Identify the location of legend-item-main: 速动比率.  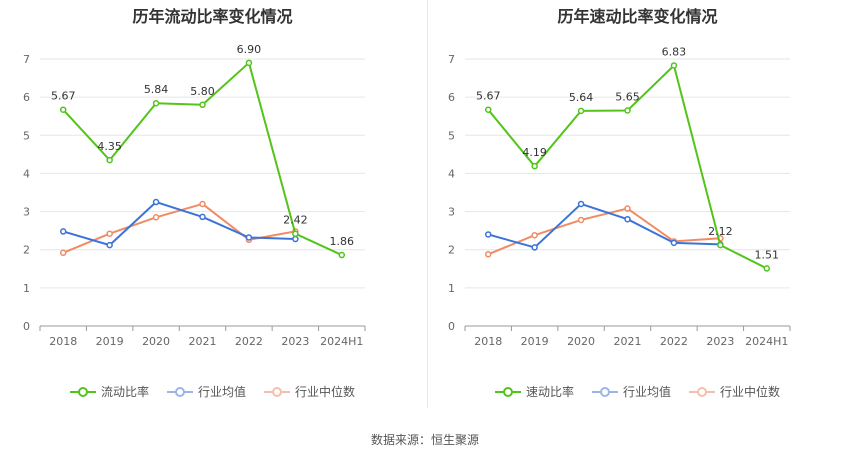
(534, 391).